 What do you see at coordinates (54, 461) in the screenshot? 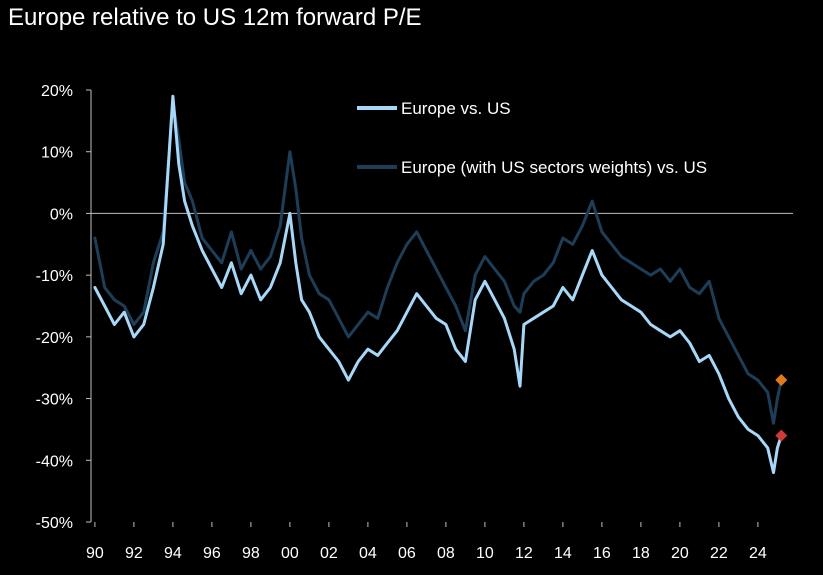
I see `y-tick-label: -40%` at bounding box center [54, 461].